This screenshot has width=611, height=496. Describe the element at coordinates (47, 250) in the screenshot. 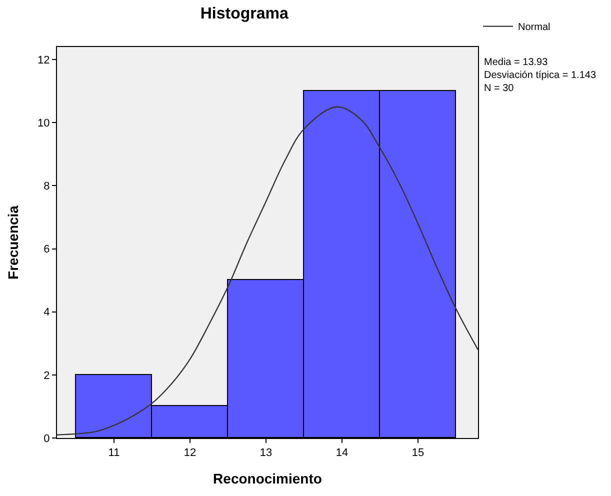

I see `y-tick-label: 6` at that location.